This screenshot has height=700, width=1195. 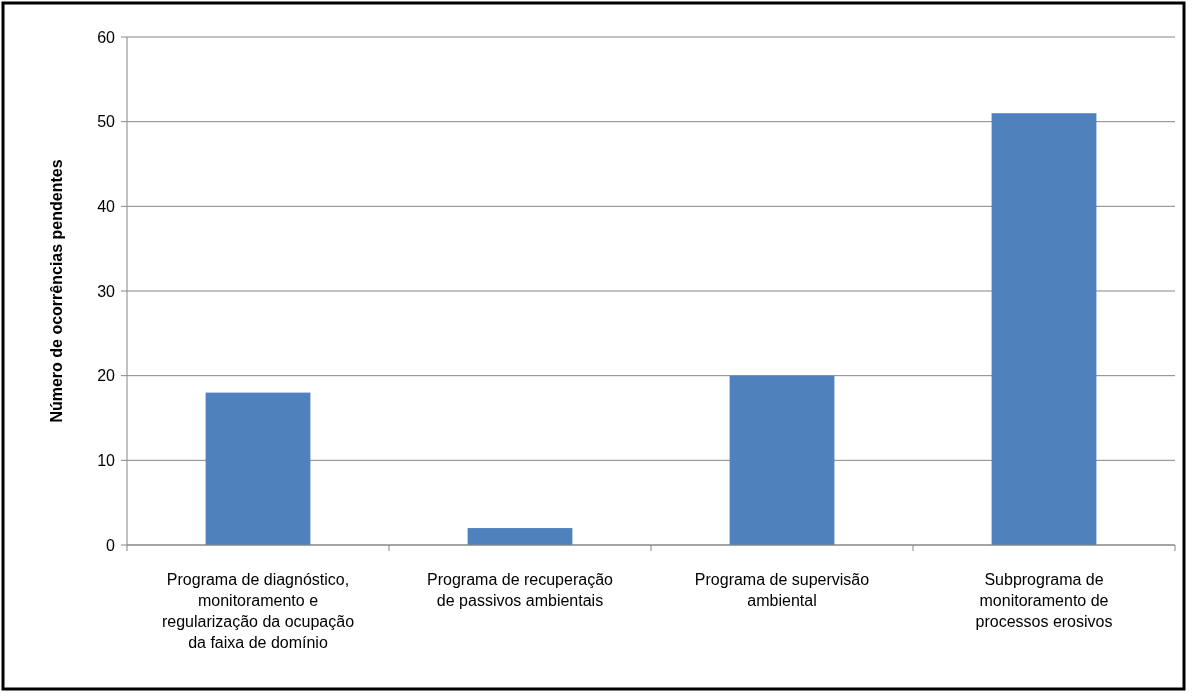 I want to click on x-tick-label: Subprograma de monitoramento de processos erosivos, so click(x=1044, y=600).